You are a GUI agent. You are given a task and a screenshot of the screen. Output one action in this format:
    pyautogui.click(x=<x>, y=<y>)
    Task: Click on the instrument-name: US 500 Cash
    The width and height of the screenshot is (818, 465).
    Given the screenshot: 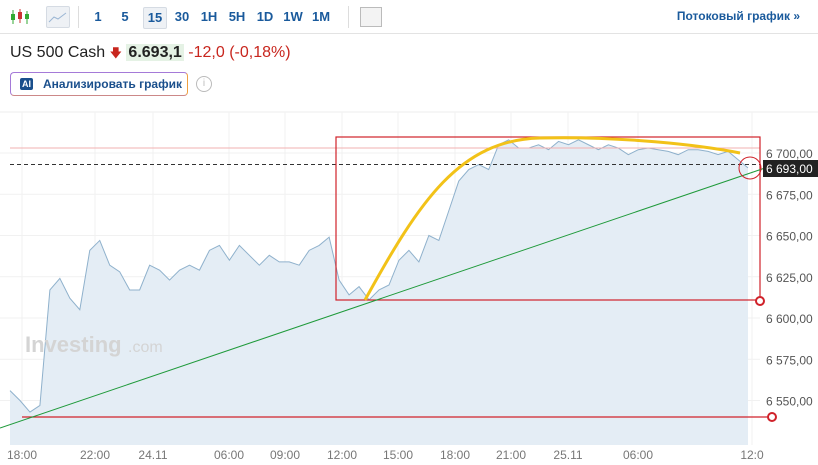 What is the action you would take?
    pyautogui.click(x=58, y=52)
    